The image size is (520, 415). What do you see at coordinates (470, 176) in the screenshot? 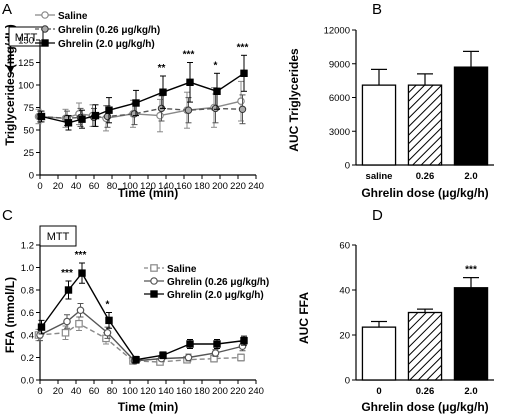
I see `x-tick-label: 2.0` at bounding box center [470, 176].